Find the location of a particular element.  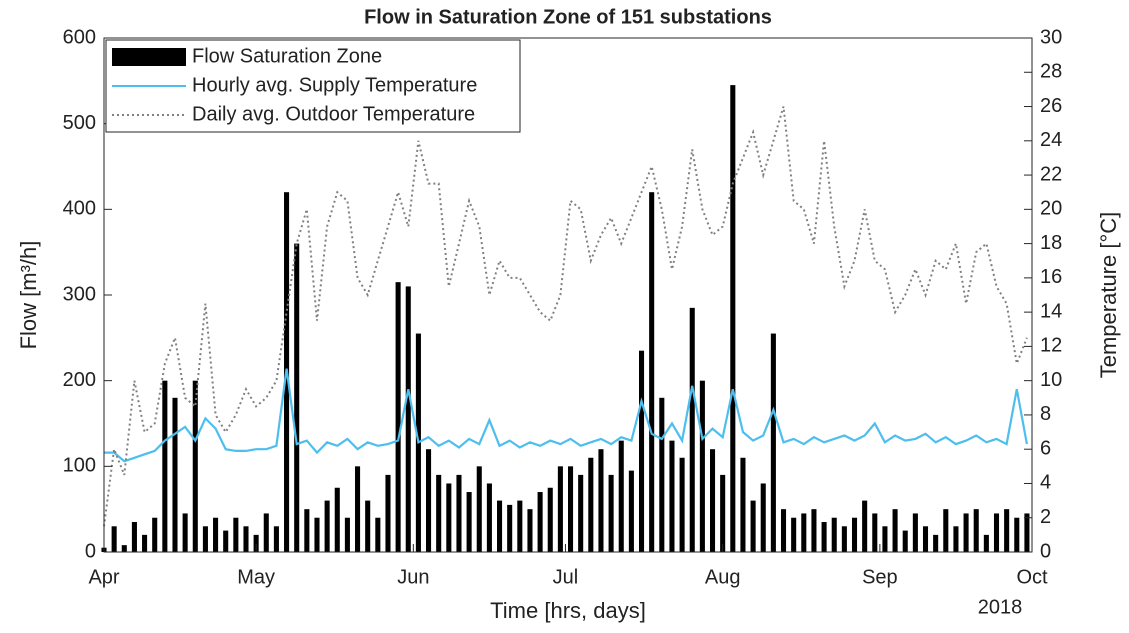

y-tick-label: 200 is located at coordinates (79, 380).